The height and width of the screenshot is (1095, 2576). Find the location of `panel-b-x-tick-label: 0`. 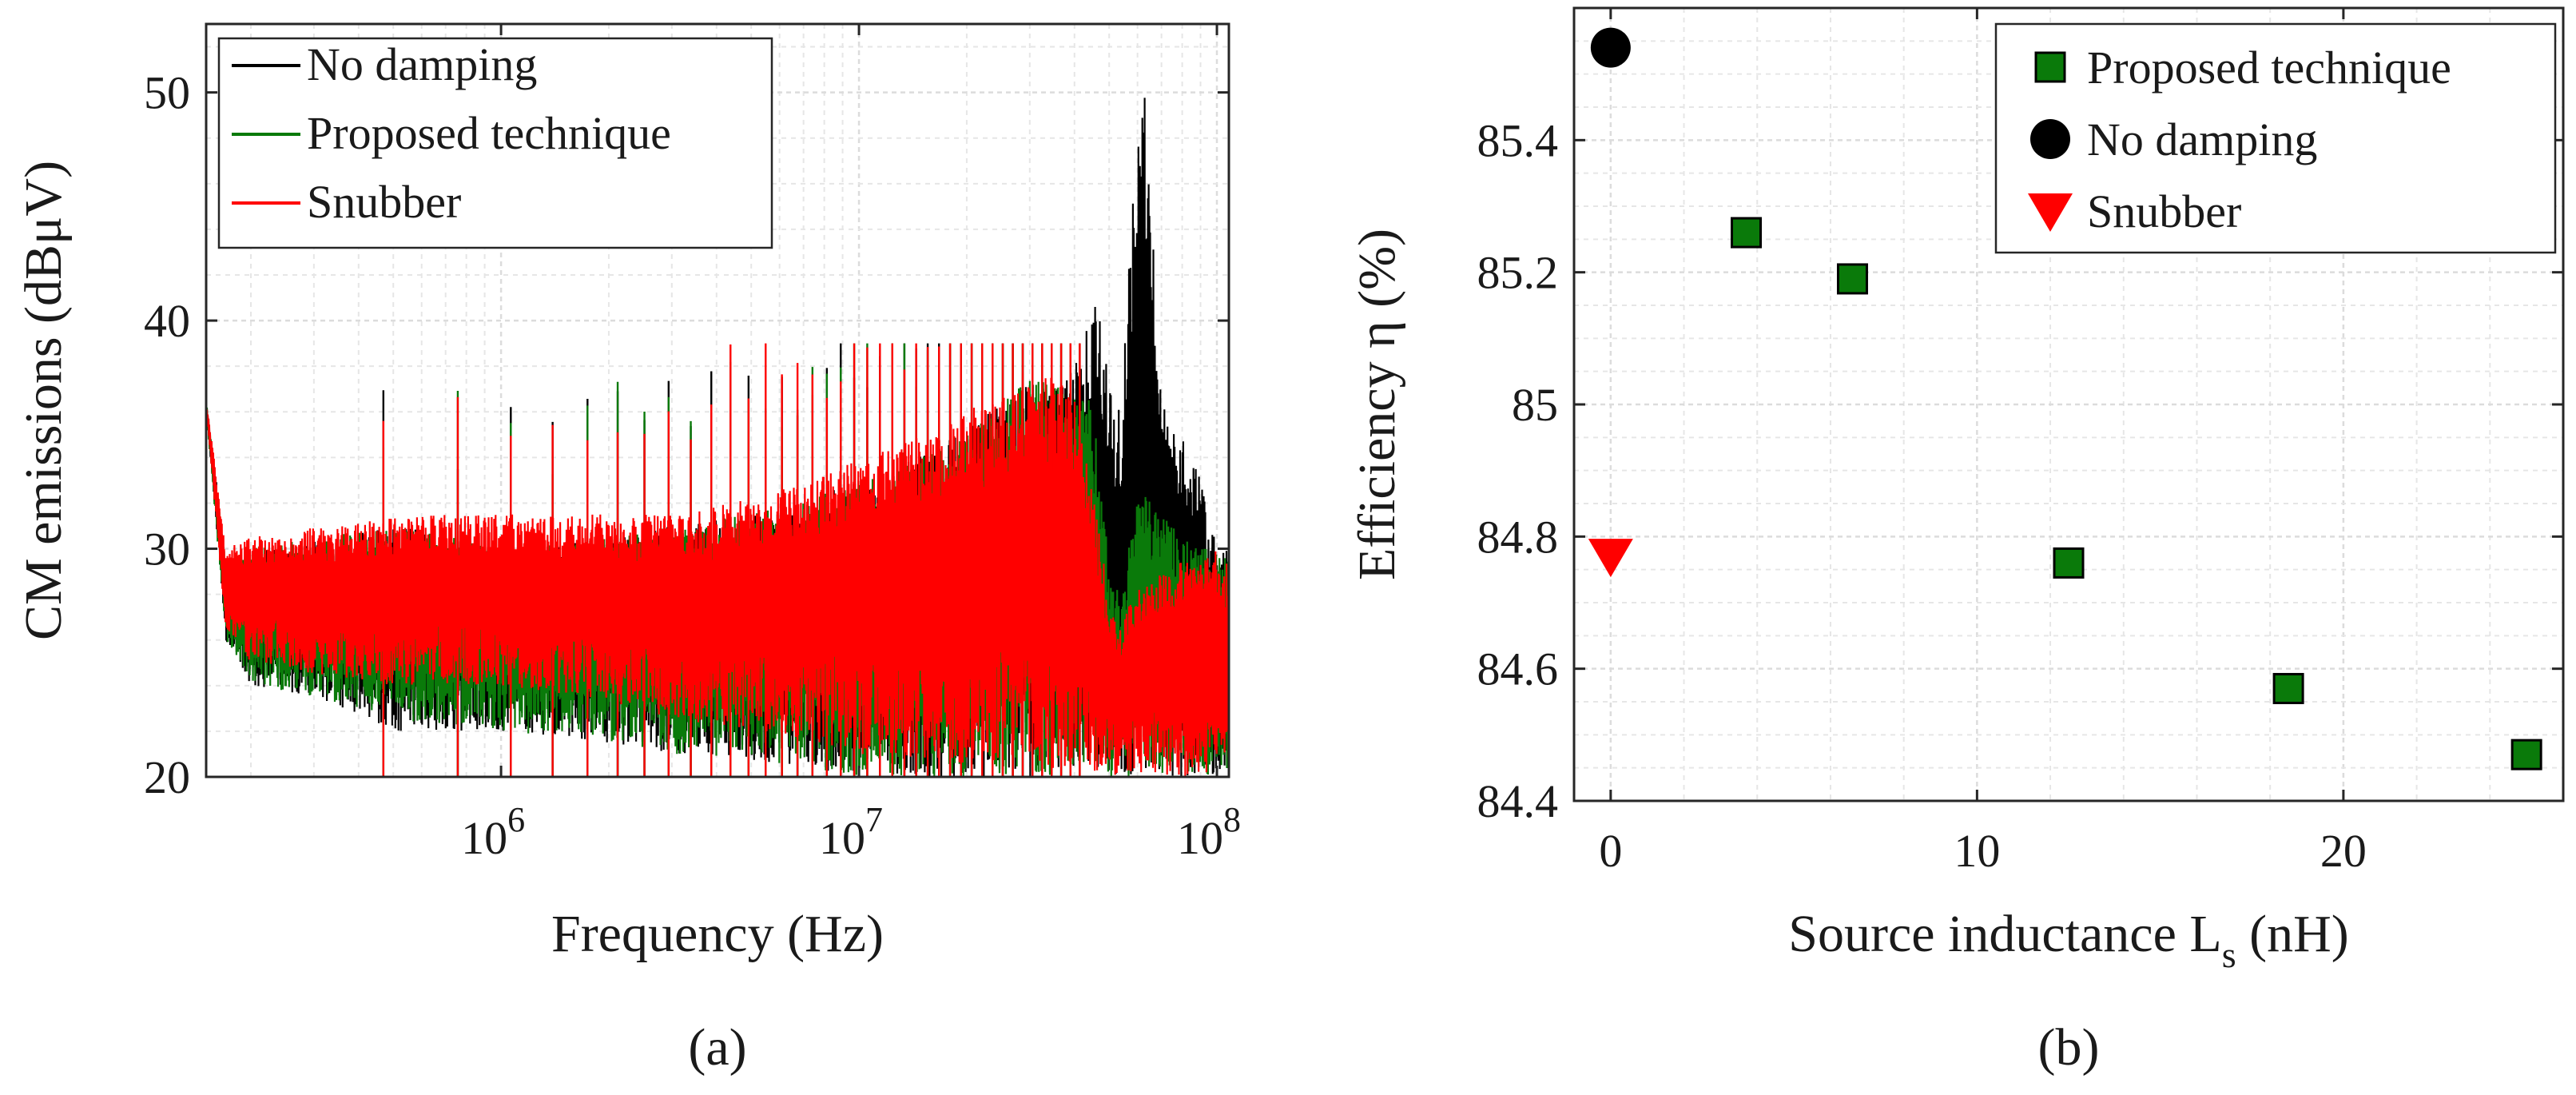

panel-b-x-tick-label: 0 is located at coordinates (1610, 851).